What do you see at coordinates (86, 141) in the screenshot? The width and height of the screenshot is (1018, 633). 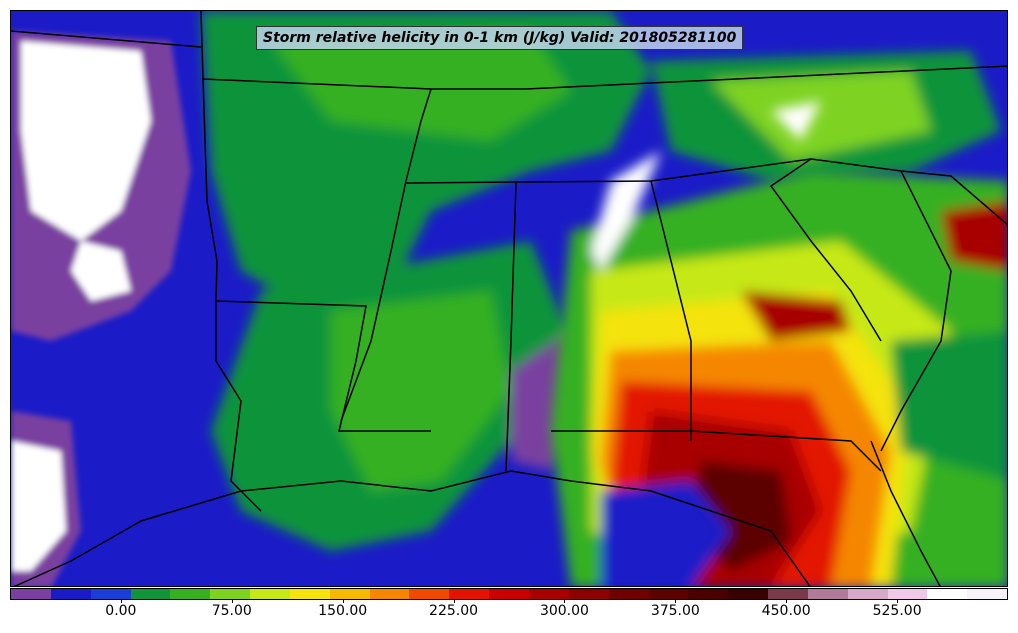 I see `white-region-northwest` at bounding box center [86, 141].